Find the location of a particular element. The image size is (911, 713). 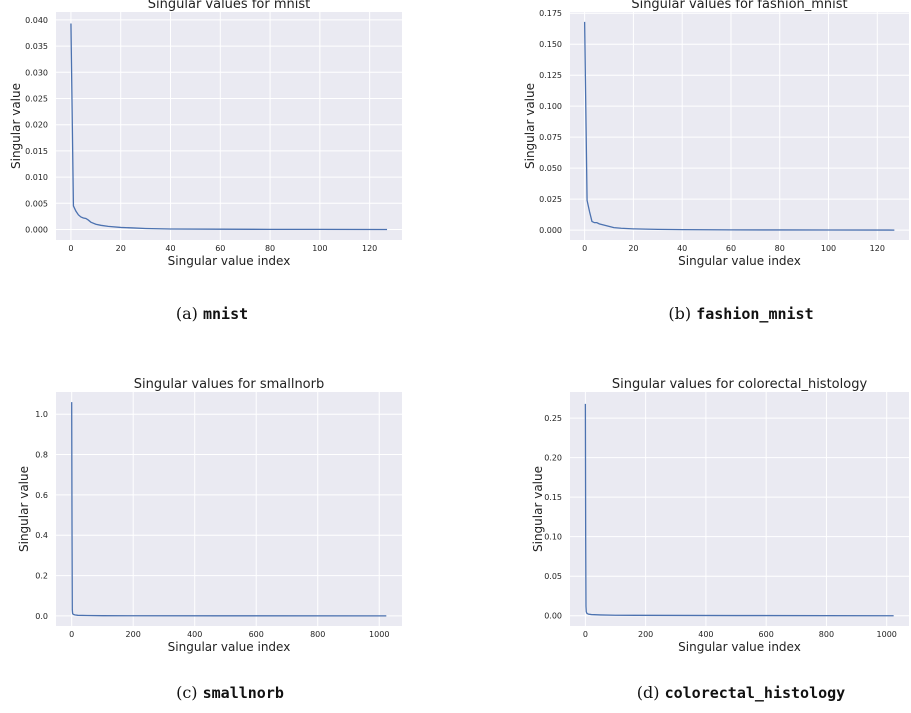

y-tick-label: 0.25 is located at coordinates (553, 418).